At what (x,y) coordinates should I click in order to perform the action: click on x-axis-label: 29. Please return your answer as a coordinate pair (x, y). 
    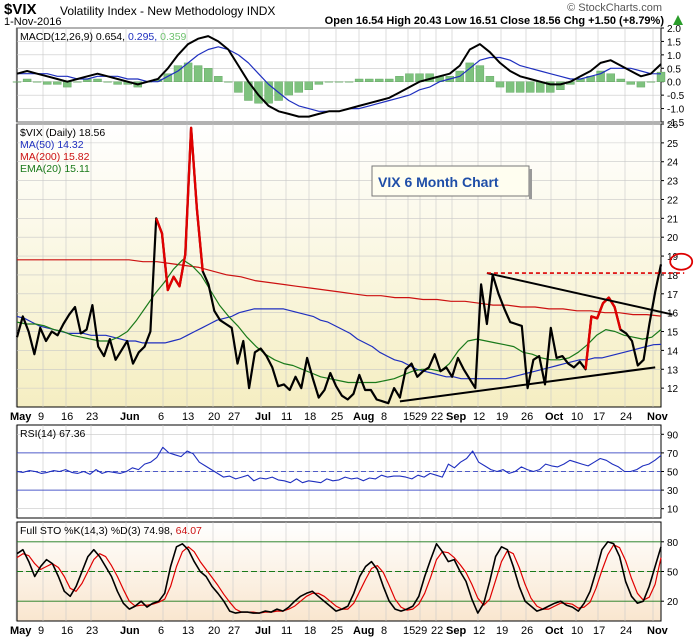
    Looking at the image, I should click on (421, 417).